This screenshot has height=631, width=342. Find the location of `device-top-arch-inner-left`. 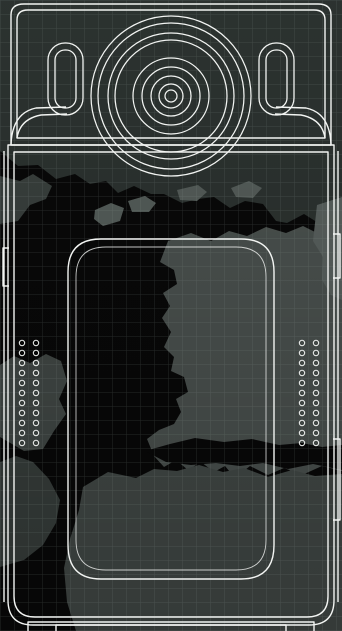

device-top-arch-inner-left is located at coordinates (42, 126).